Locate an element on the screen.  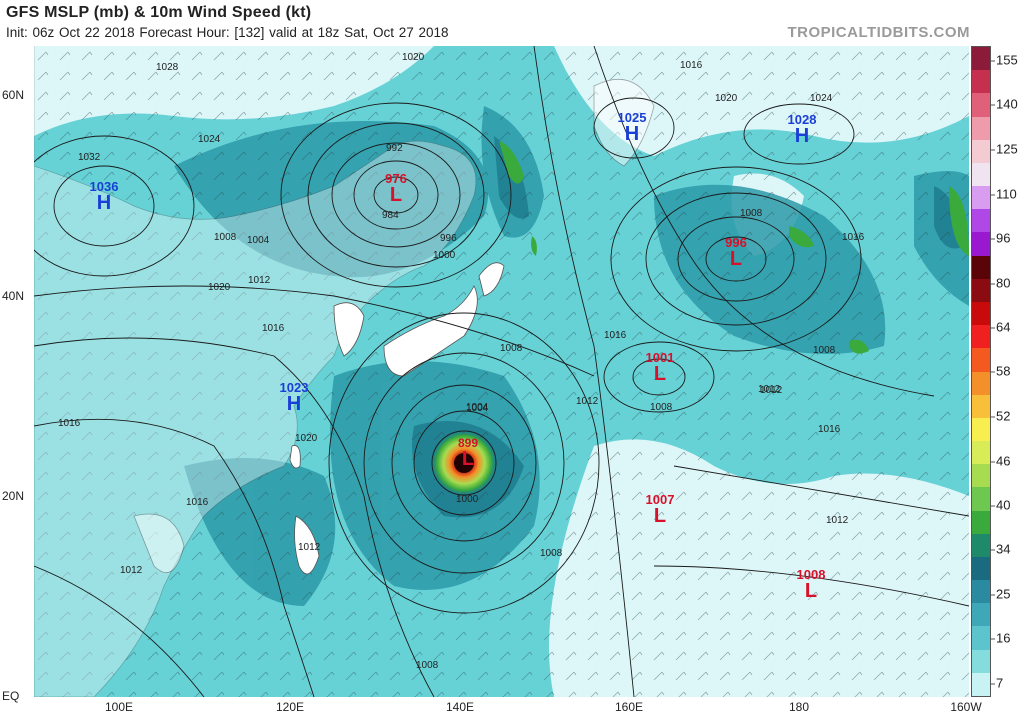
colorbar-tick: 96 is located at coordinates (1000, 238).